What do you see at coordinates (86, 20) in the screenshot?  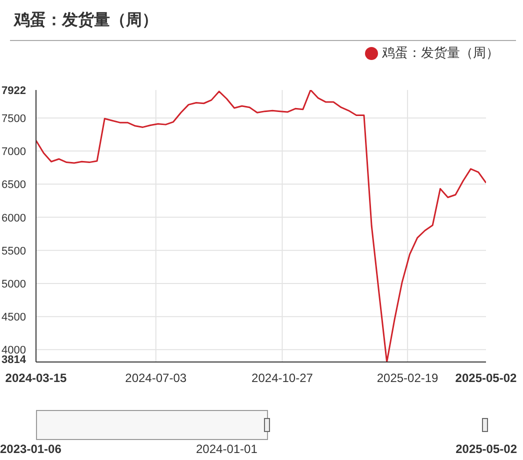 I see `chart-title: 鸡蛋：发货量（周）` at bounding box center [86, 20].